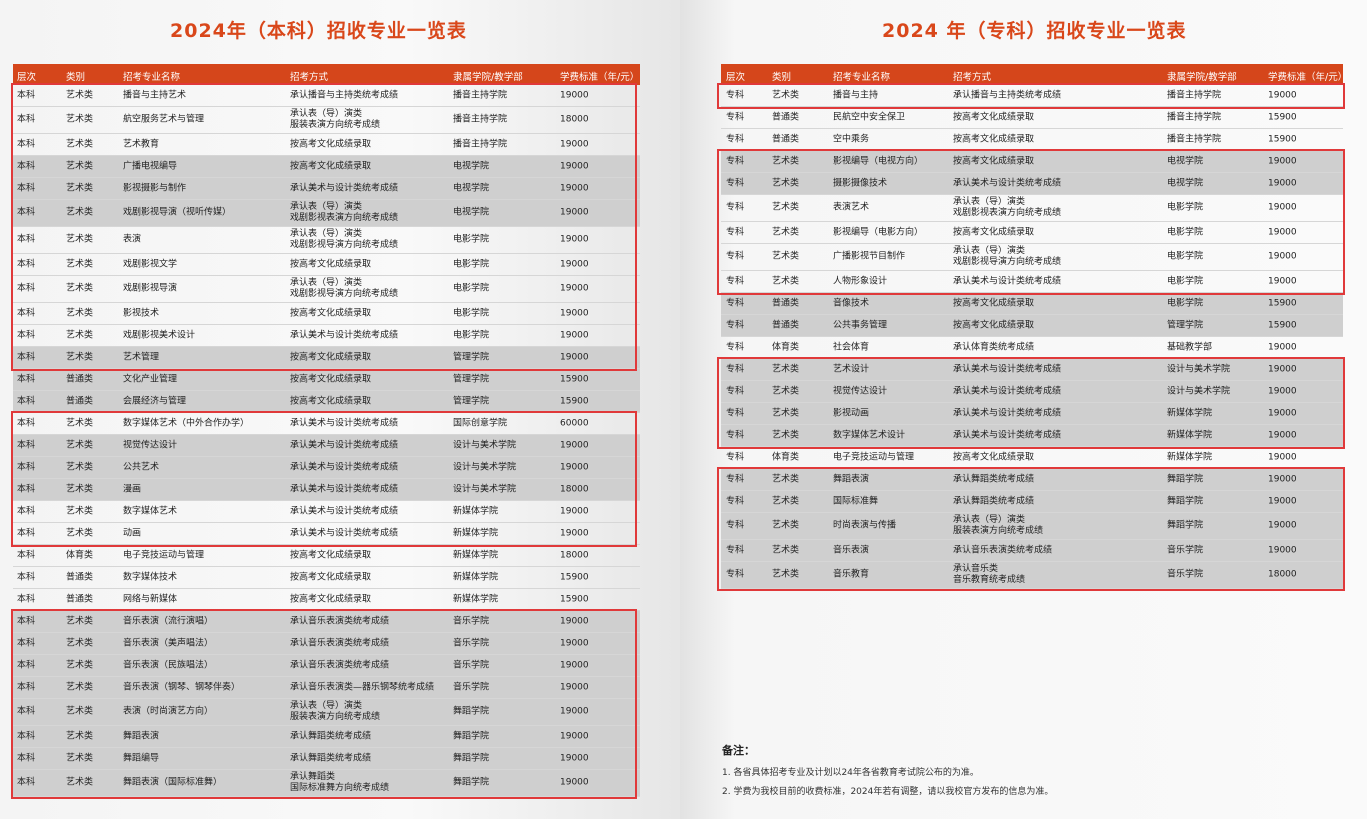 The width and height of the screenshot is (1367, 819). Describe the element at coordinates (989, 574) in the screenshot. I see `cell-admission-method: 承认音乐类 音乐教育统考成绩` at that location.